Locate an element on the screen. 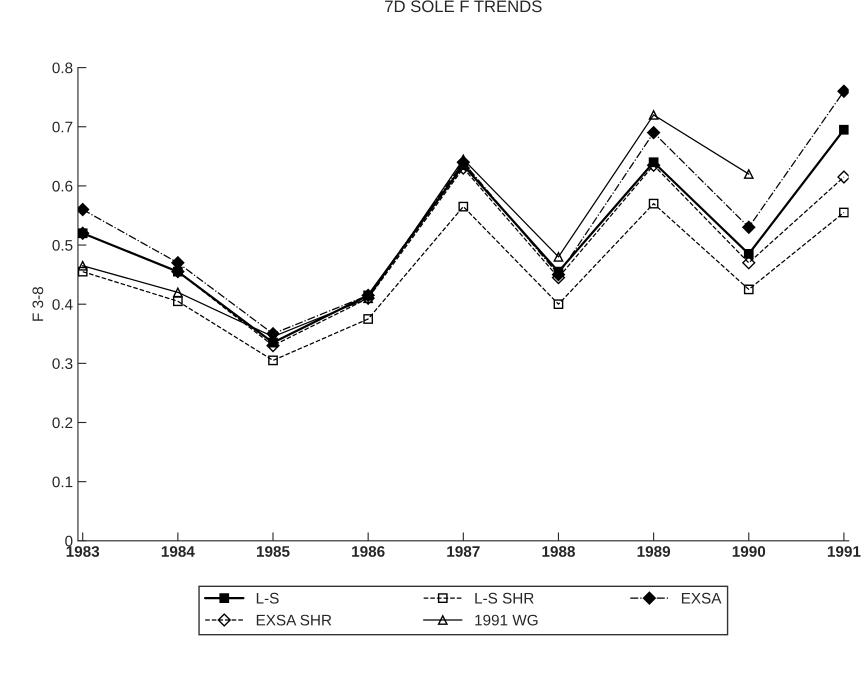 The image size is (866, 676). x-tick-label: 1990 is located at coordinates (749, 551).